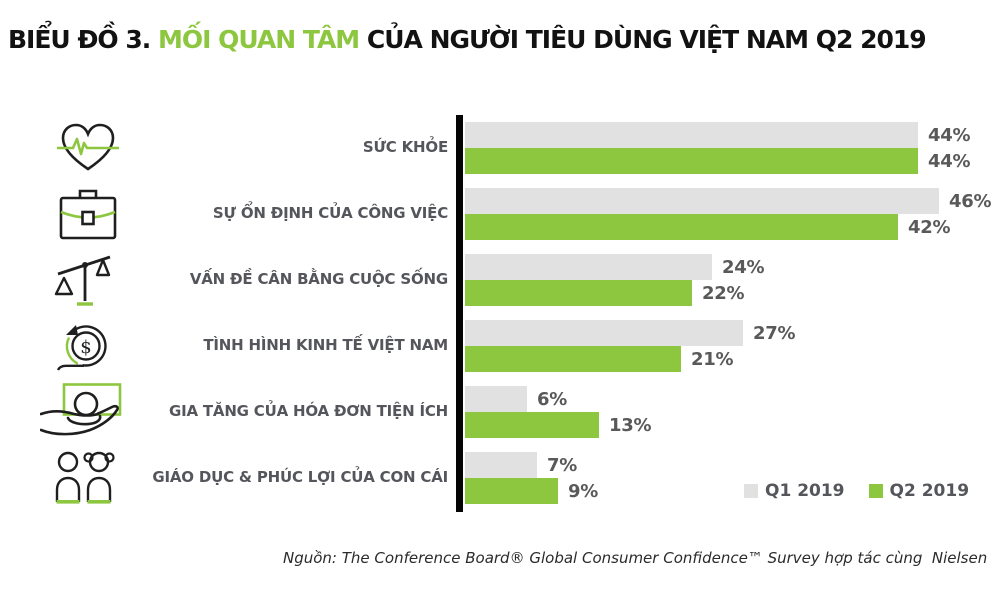 The image size is (1000, 598). What do you see at coordinates (643, 39) in the screenshot?
I see `title-suffix: CỦA NGƯỜI TIÊU DÙNG VIỆT NAM Q2 2019` at bounding box center [643, 39].